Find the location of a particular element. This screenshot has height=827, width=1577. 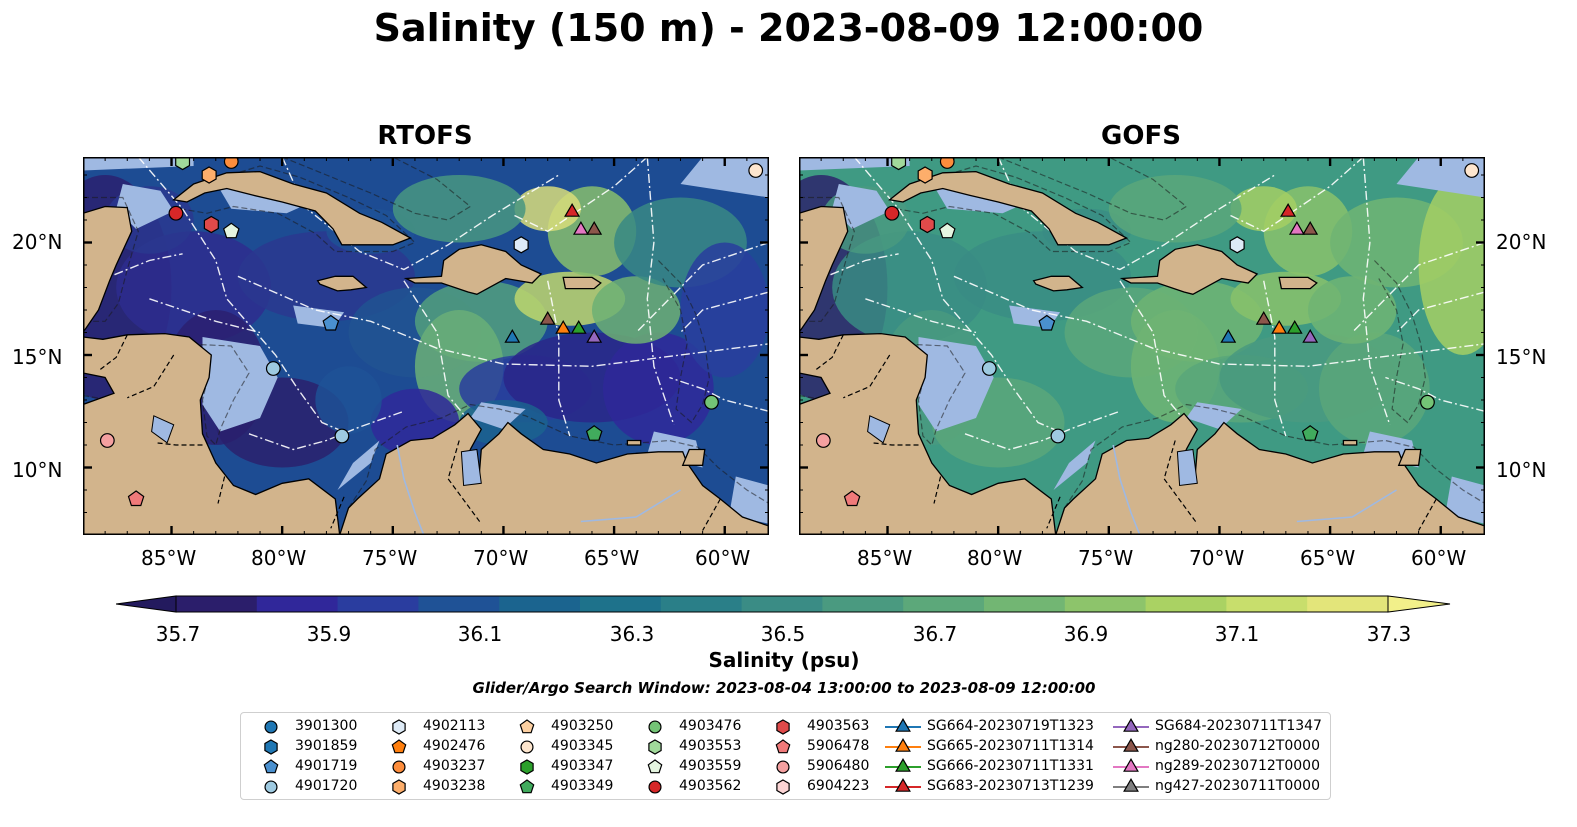

legend-label: SG665-20230711T1314 is located at coordinates (1010, 746).